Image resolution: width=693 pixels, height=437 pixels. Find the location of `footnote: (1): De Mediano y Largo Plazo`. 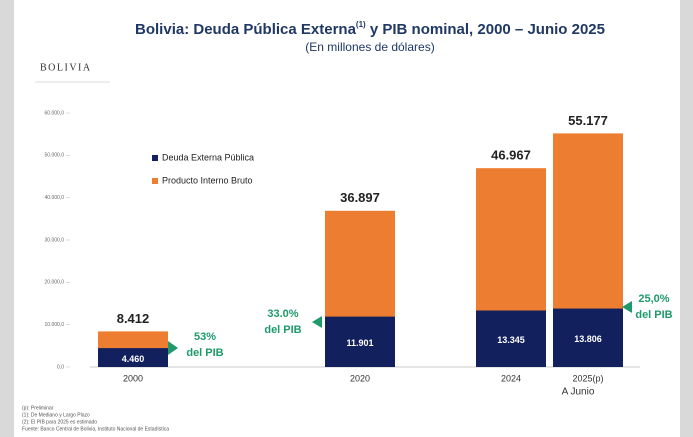

footnote: (1): De Mediano y Largo Plazo is located at coordinates (56, 415).